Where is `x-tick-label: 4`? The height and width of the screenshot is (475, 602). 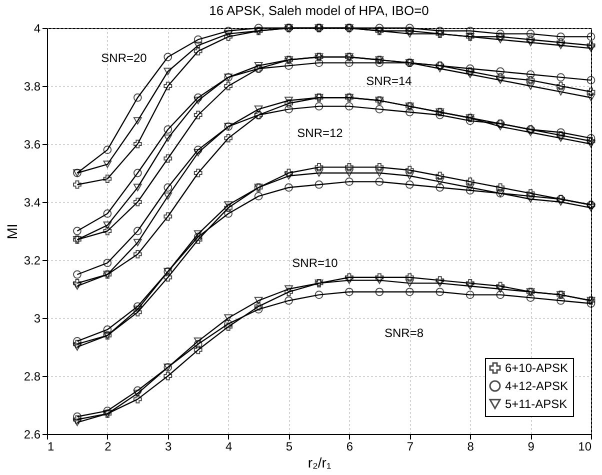 x-tick-label: 4 is located at coordinates (228, 447).